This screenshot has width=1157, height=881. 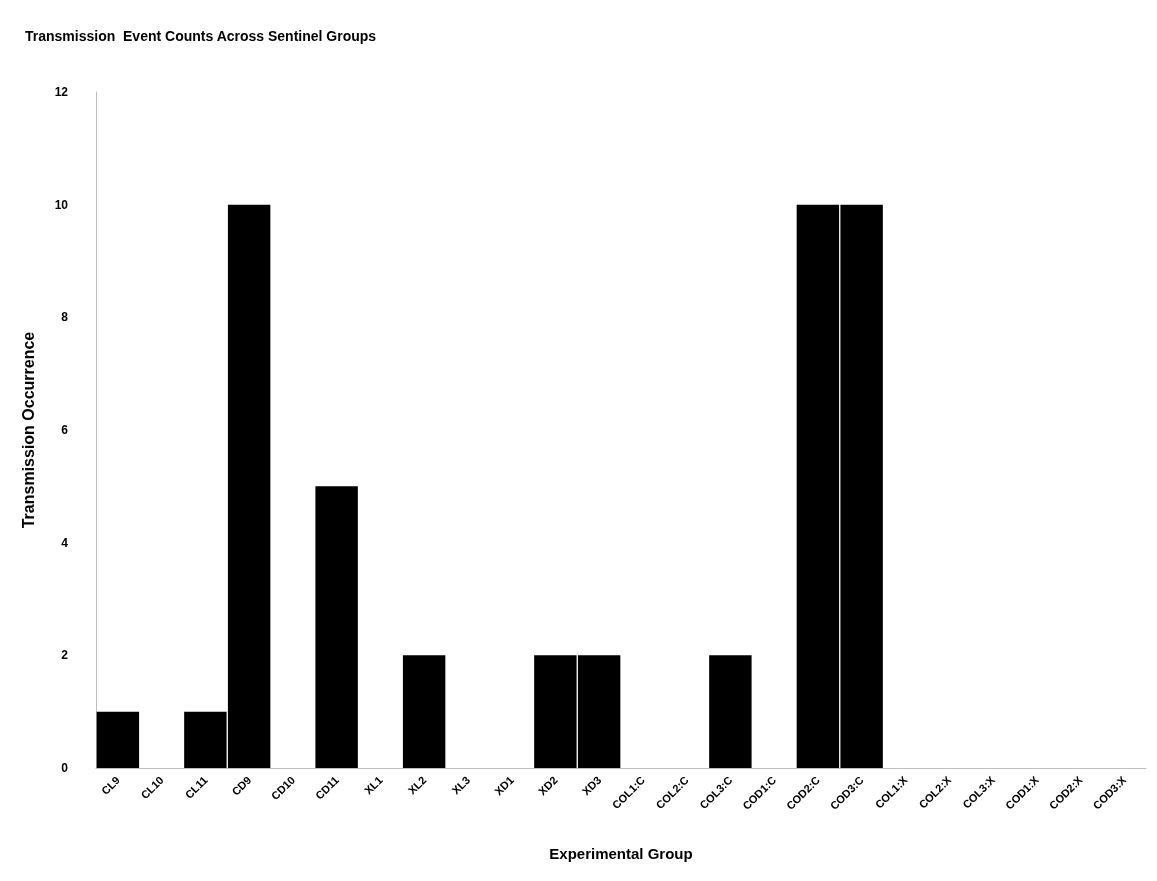 I want to click on y-tick-label: 8, so click(x=65, y=317).